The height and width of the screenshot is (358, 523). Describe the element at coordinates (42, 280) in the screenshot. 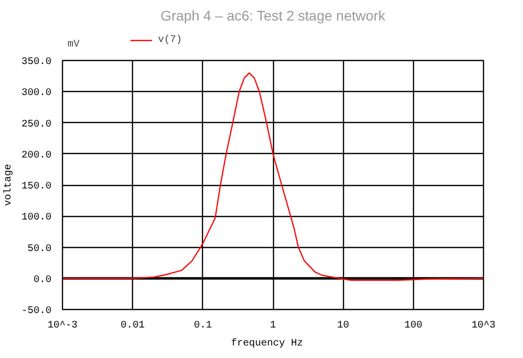

I see `y-tick-label: 0.0` at that location.